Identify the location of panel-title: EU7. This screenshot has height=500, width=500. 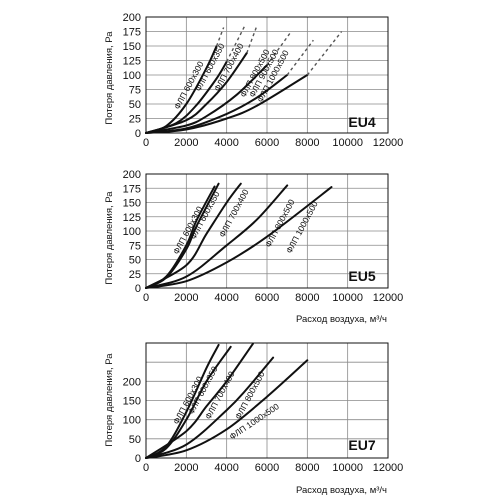
(361, 445).